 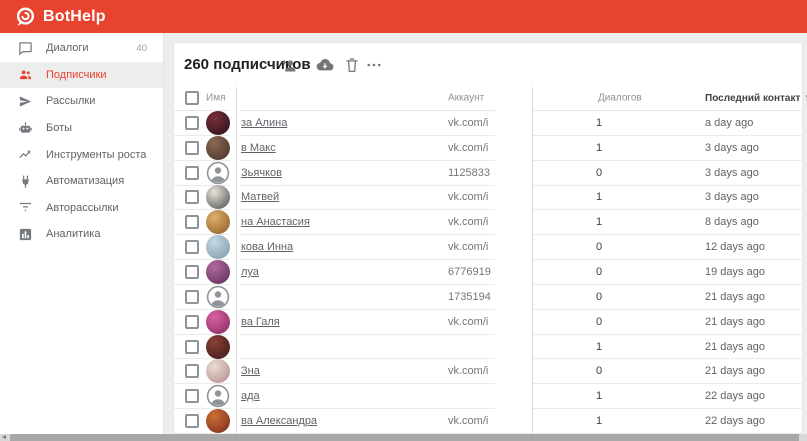 What do you see at coordinates (735, 421) in the screenshot?
I see `last-contact-cell: 22 days ago` at bounding box center [735, 421].